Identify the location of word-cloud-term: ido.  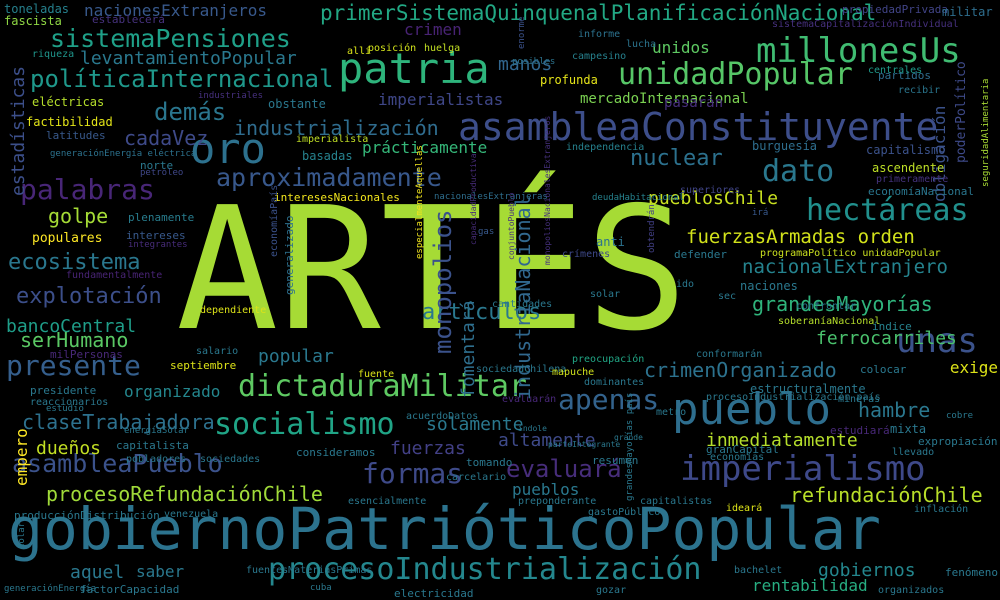
(685, 284).